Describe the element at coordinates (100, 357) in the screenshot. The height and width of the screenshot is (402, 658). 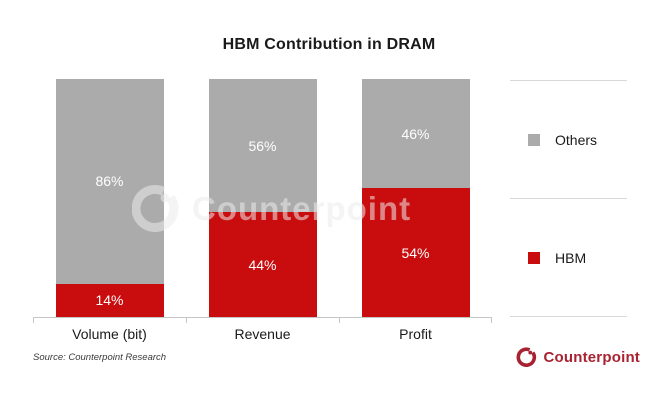
I see `source-note: Source: Counterpoint Research` at that location.